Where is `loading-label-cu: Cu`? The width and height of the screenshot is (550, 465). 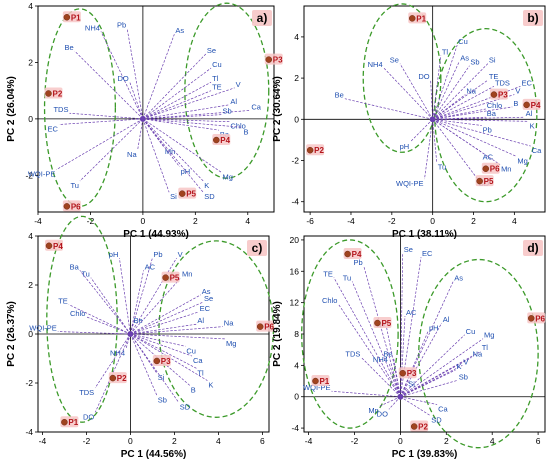 loading-label-cu: Cu is located at coordinates (471, 331).